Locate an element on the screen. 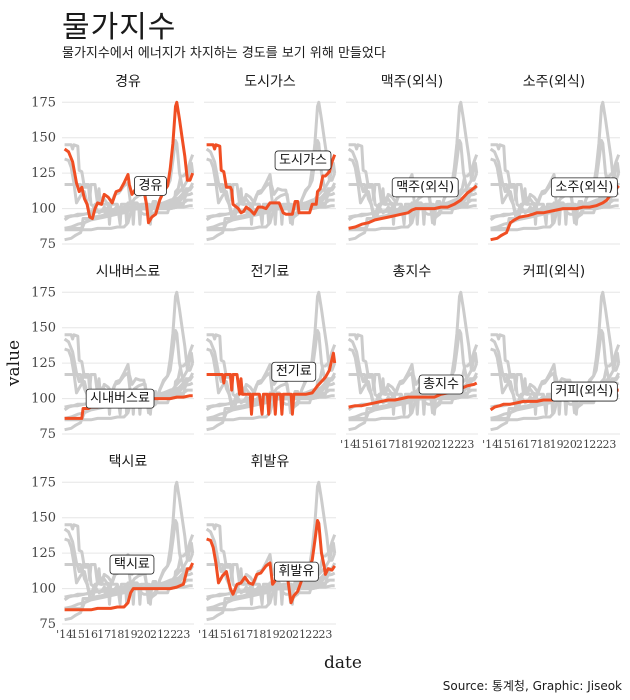  series-label-text: 커피(외식) is located at coordinates (584, 391).